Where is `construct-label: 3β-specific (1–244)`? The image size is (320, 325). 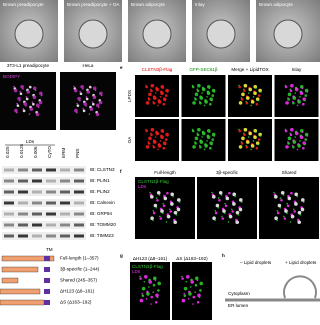 construct-label: 3β-specific (1–244) is located at coordinates (80, 269).